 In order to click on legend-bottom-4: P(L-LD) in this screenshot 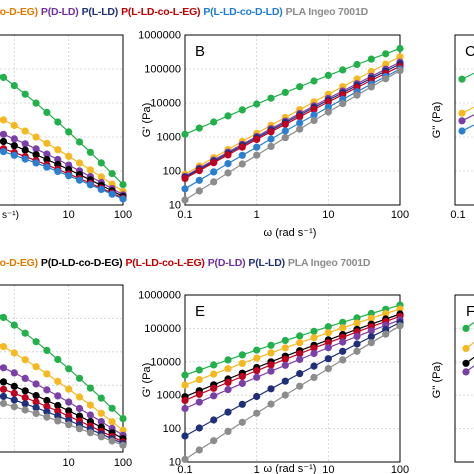, I will do `click(266, 263)`.